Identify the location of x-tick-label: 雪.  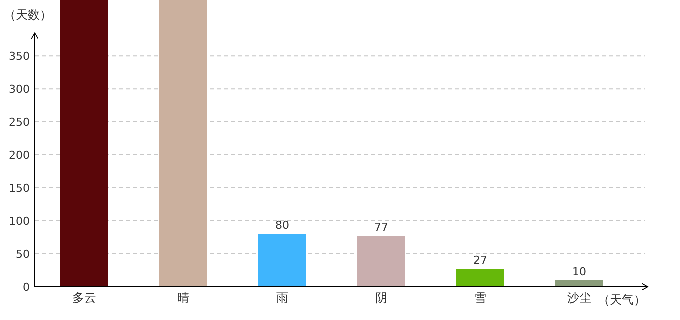
(480, 298).